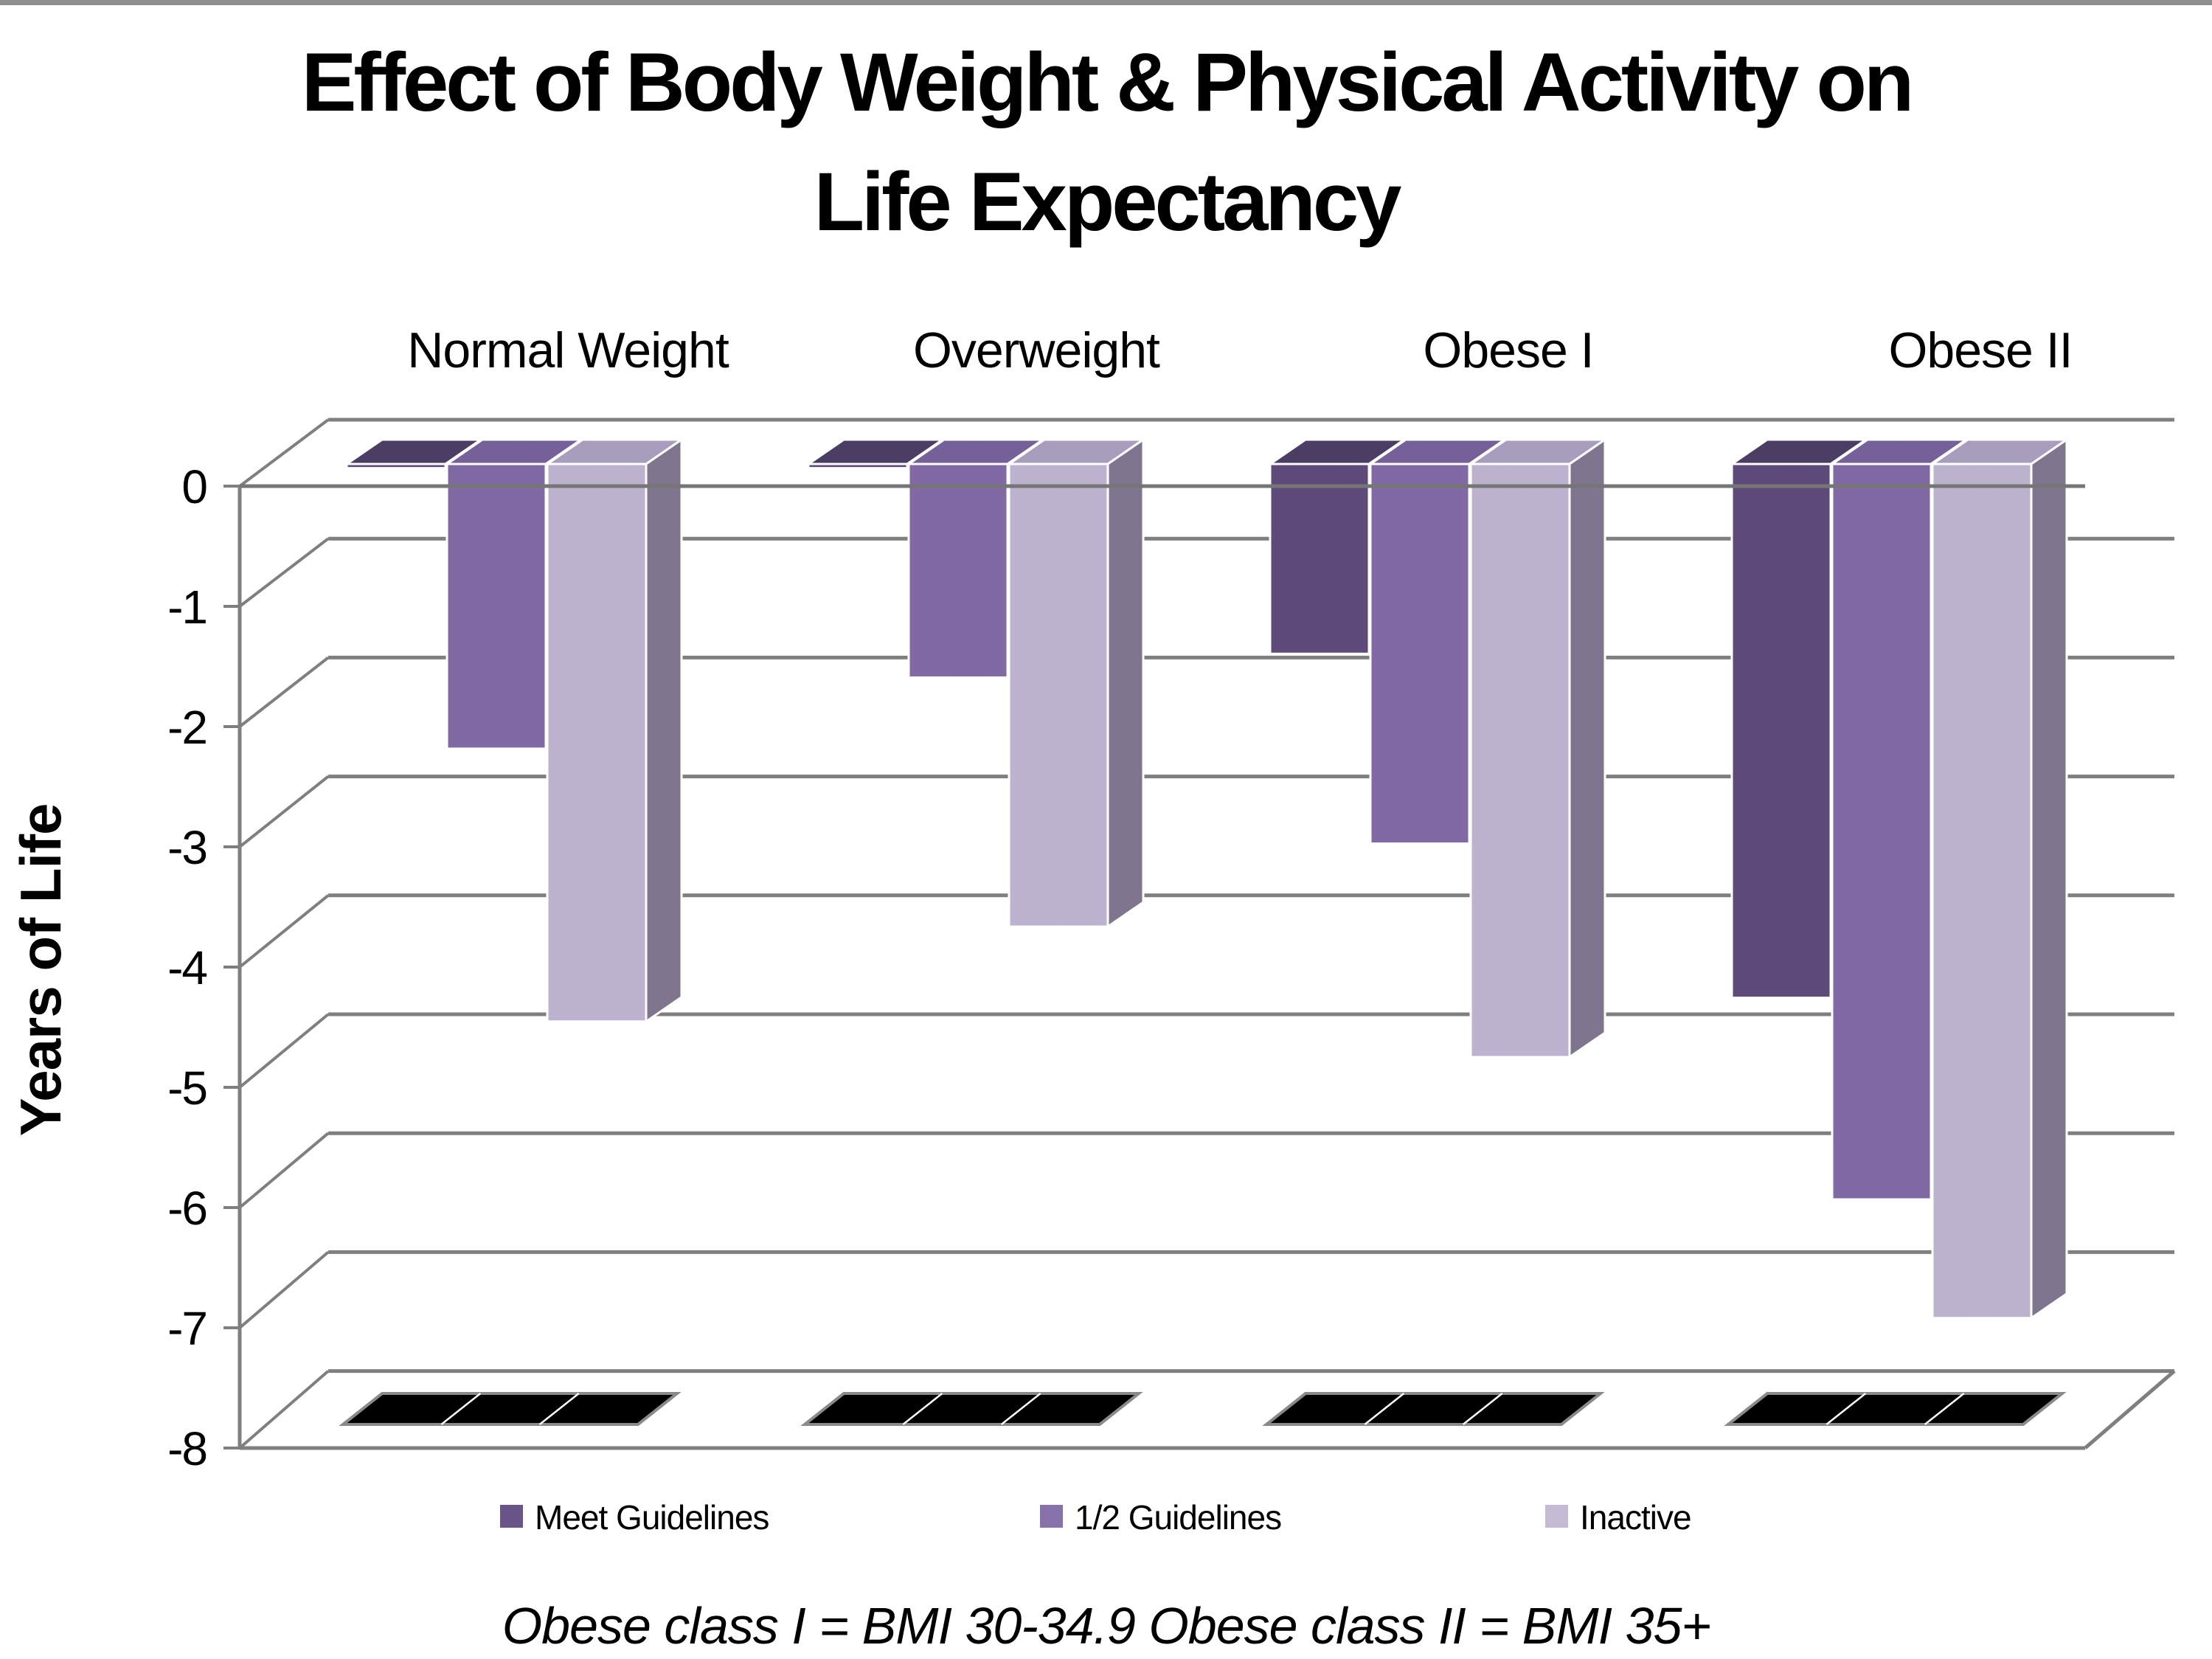 The width and height of the screenshot is (2212, 1659). Describe the element at coordinates (652, 1518) in the screenshot. I see `legend-label-meet-guidelines: Meet Guidelines` at that location.